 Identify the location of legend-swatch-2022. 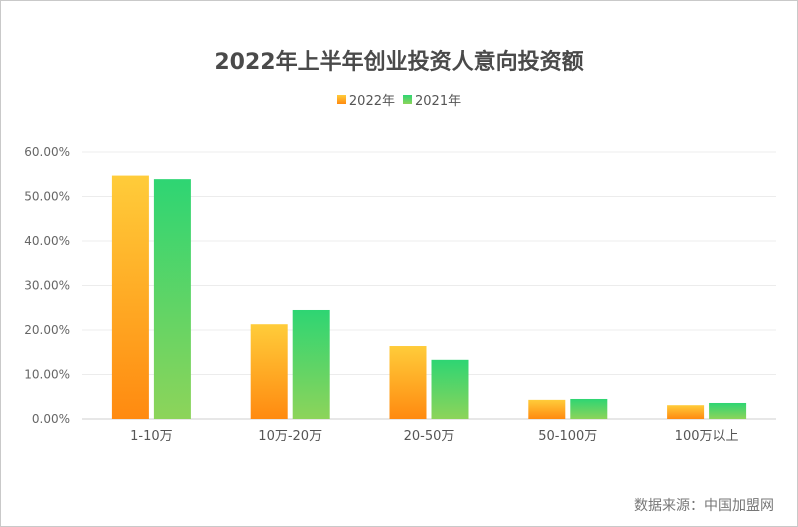
(341, 99).